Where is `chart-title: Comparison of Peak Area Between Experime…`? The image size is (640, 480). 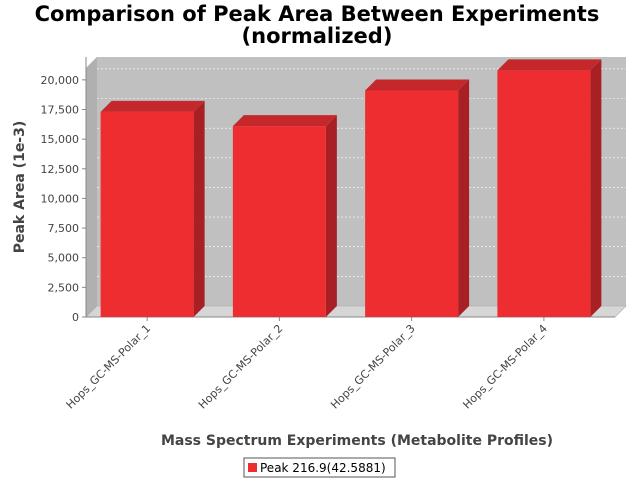
chart-title: Comparison of Peak Area Between Experime… is located at coordinates (317, 25).